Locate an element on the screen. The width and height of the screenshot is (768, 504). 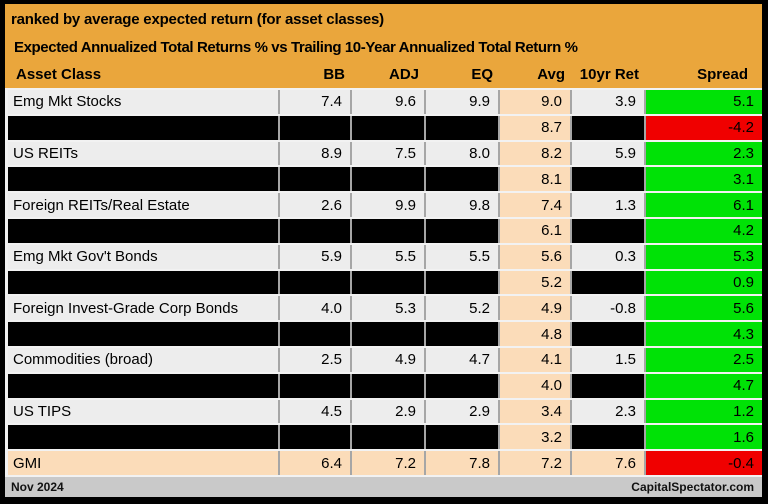
avg-cell: 4.9 is located at coordinates (535, 308).